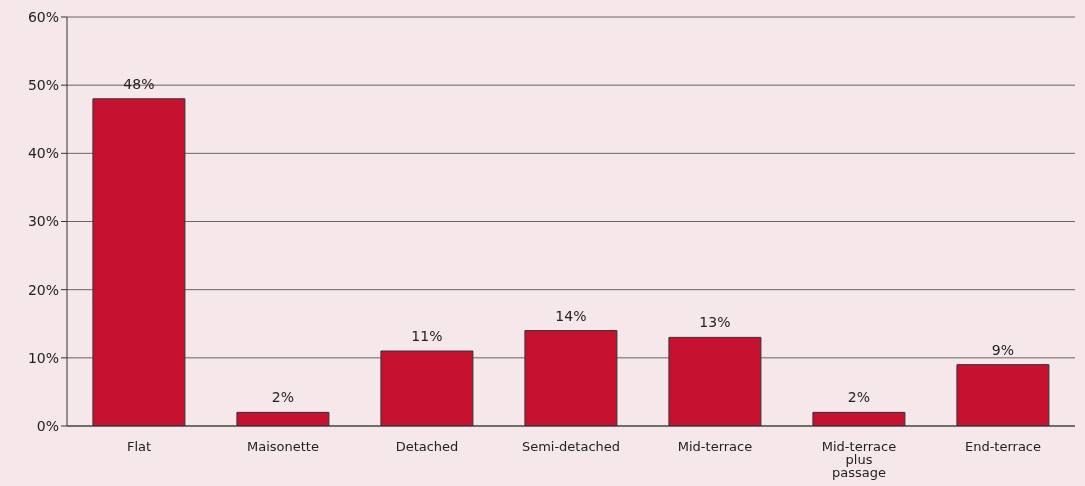 The height and width of the screenshot is (486, 1085). Describe the element at coordinates (859, 460) in the screenshot. I see `x-tick-label: Mid-terrace plus passage` at that location.